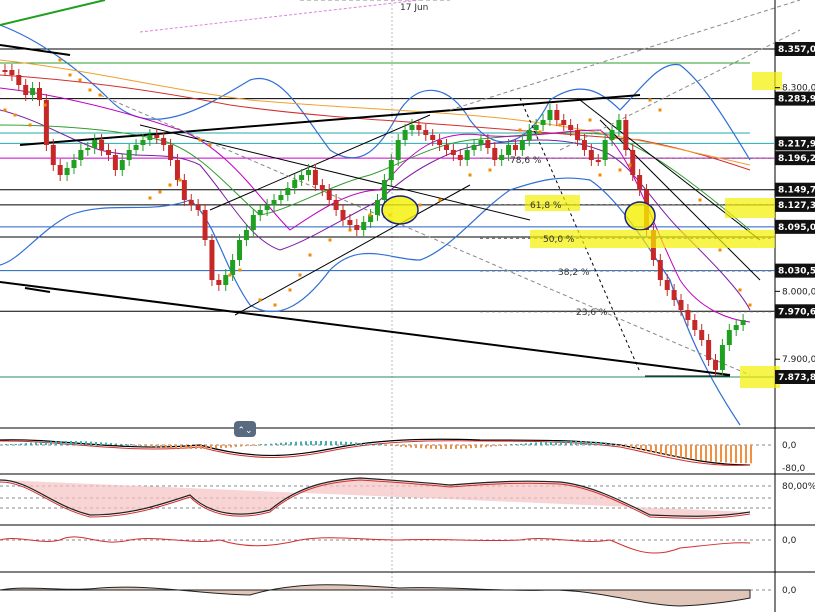 The width and height of the screenshot is (815, 612). Describe the element at coordinates (798, 292) in the screenshot. I see `price-tick-1: 8.000,0` at that location.